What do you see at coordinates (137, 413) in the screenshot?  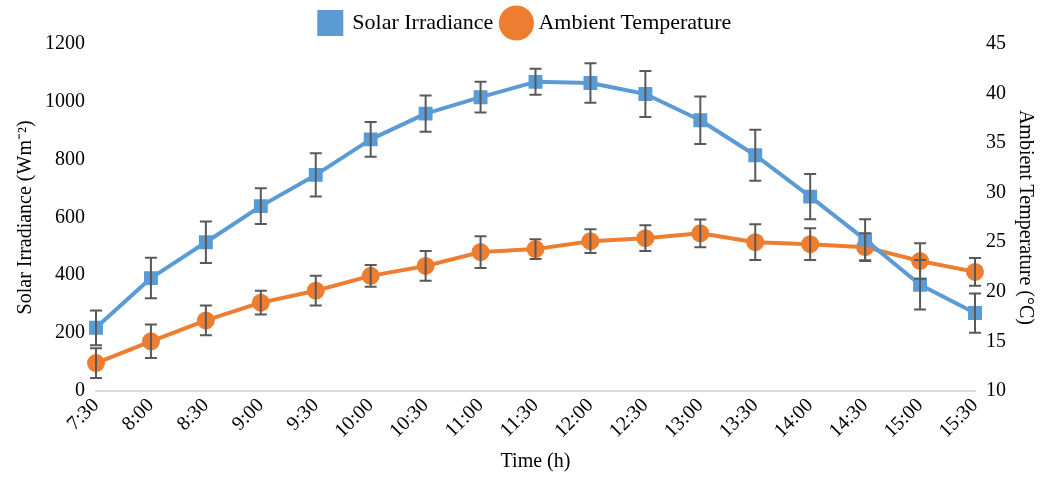 I see `x-tick-label: 8:00` at bounding box center [137, 413].